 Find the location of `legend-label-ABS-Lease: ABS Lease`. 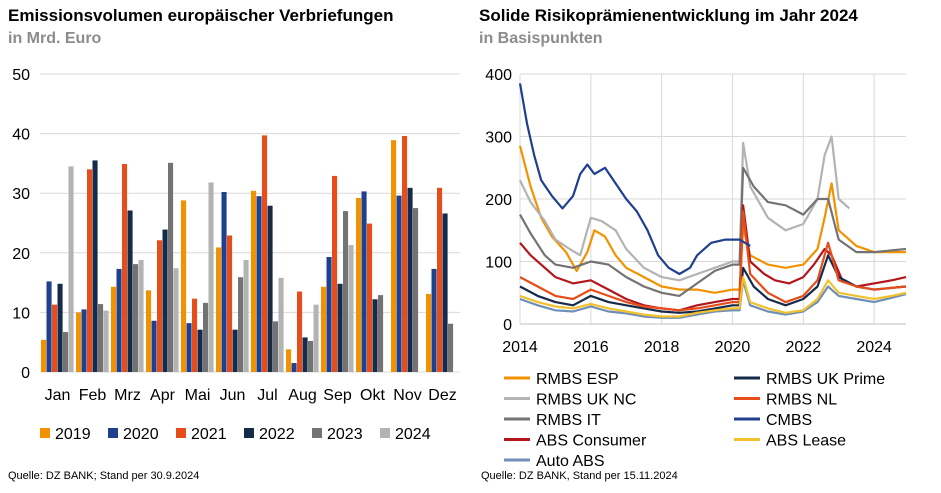

legend-label-ABS-Lease: ABS Lease is located at coordinates (806, 441).